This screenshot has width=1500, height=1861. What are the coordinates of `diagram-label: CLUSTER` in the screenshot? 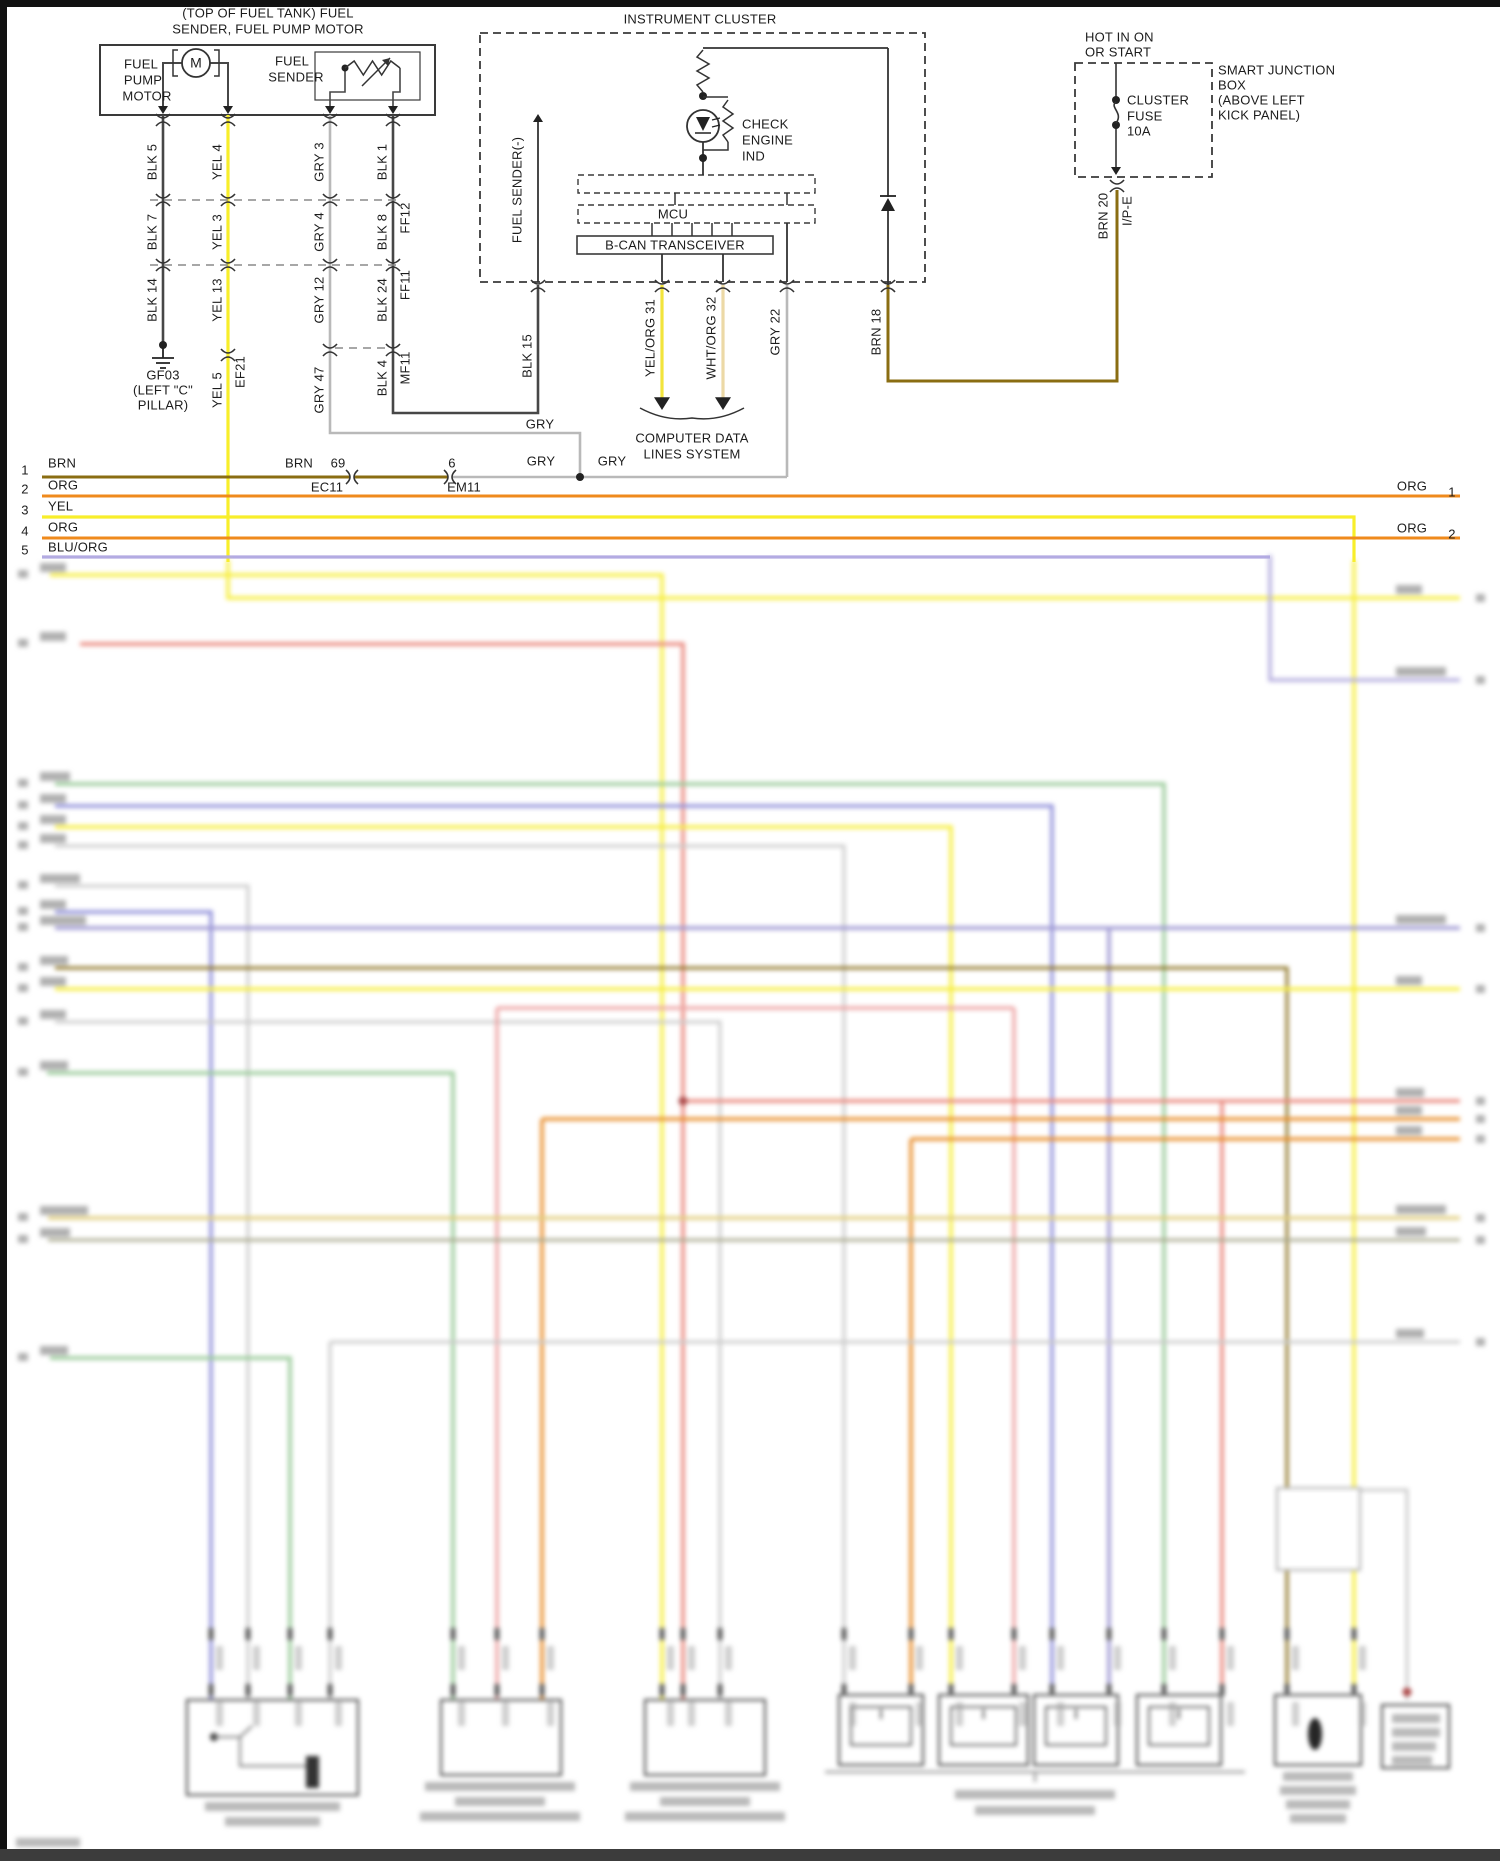 It's located at (1158, 100).